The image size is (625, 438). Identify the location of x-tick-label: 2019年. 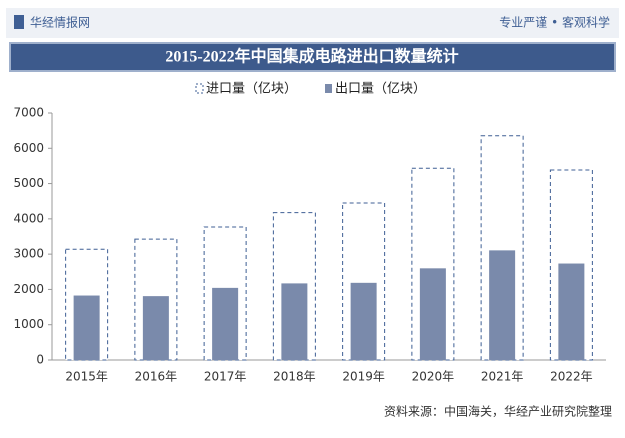
(363, 377).